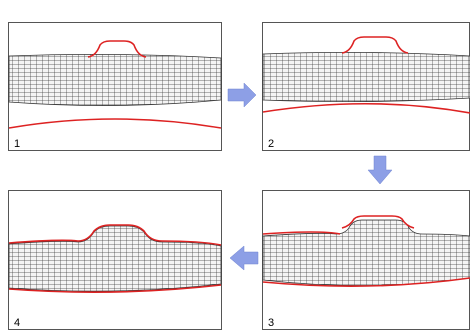 The image size is (470, 330). Describe the element at coordinates (17, 323) in the screenshot. I see `panel-label: 4` at that location.